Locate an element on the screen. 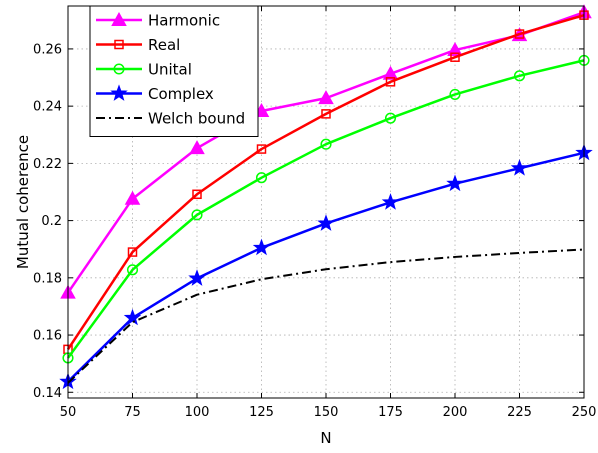 The image size is (598, 453). legend-label-unital: Unital is located at coordinates (170, 70).